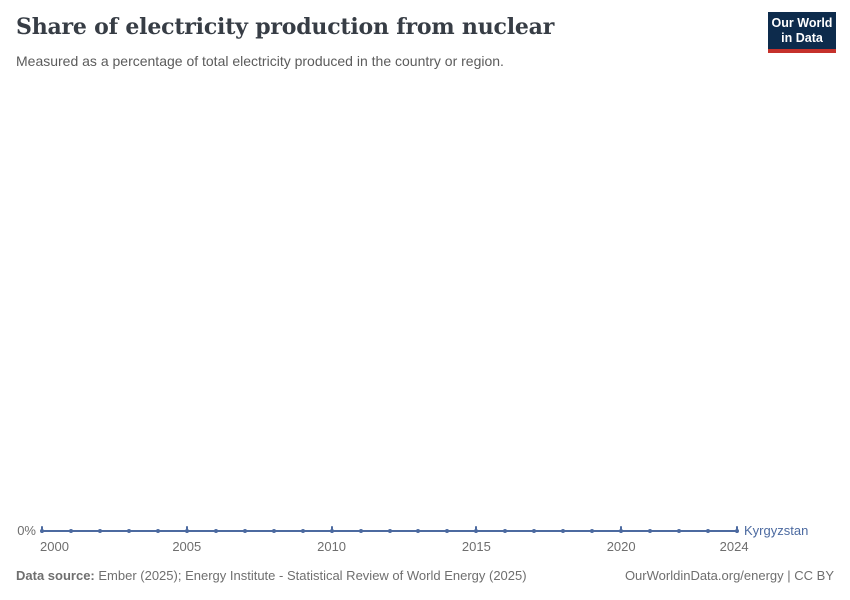 The height and width of the screenshot is (600, 850). Describe the element at coordinates (55, 575) in the screenshot. I see `data-source-label: Data source:` at that location.